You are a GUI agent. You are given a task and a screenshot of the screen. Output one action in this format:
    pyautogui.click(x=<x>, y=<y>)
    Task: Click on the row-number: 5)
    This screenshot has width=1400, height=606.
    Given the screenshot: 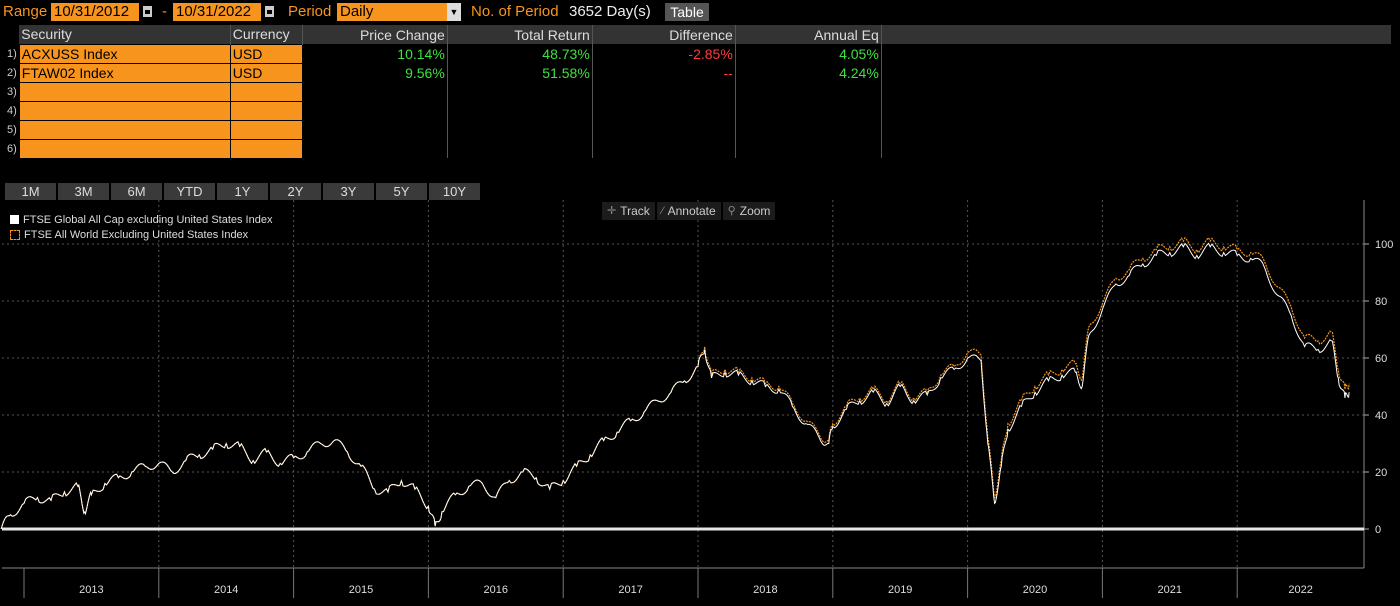 What is the action you would take?
    pyautogui.click(x=12, y=129)
    